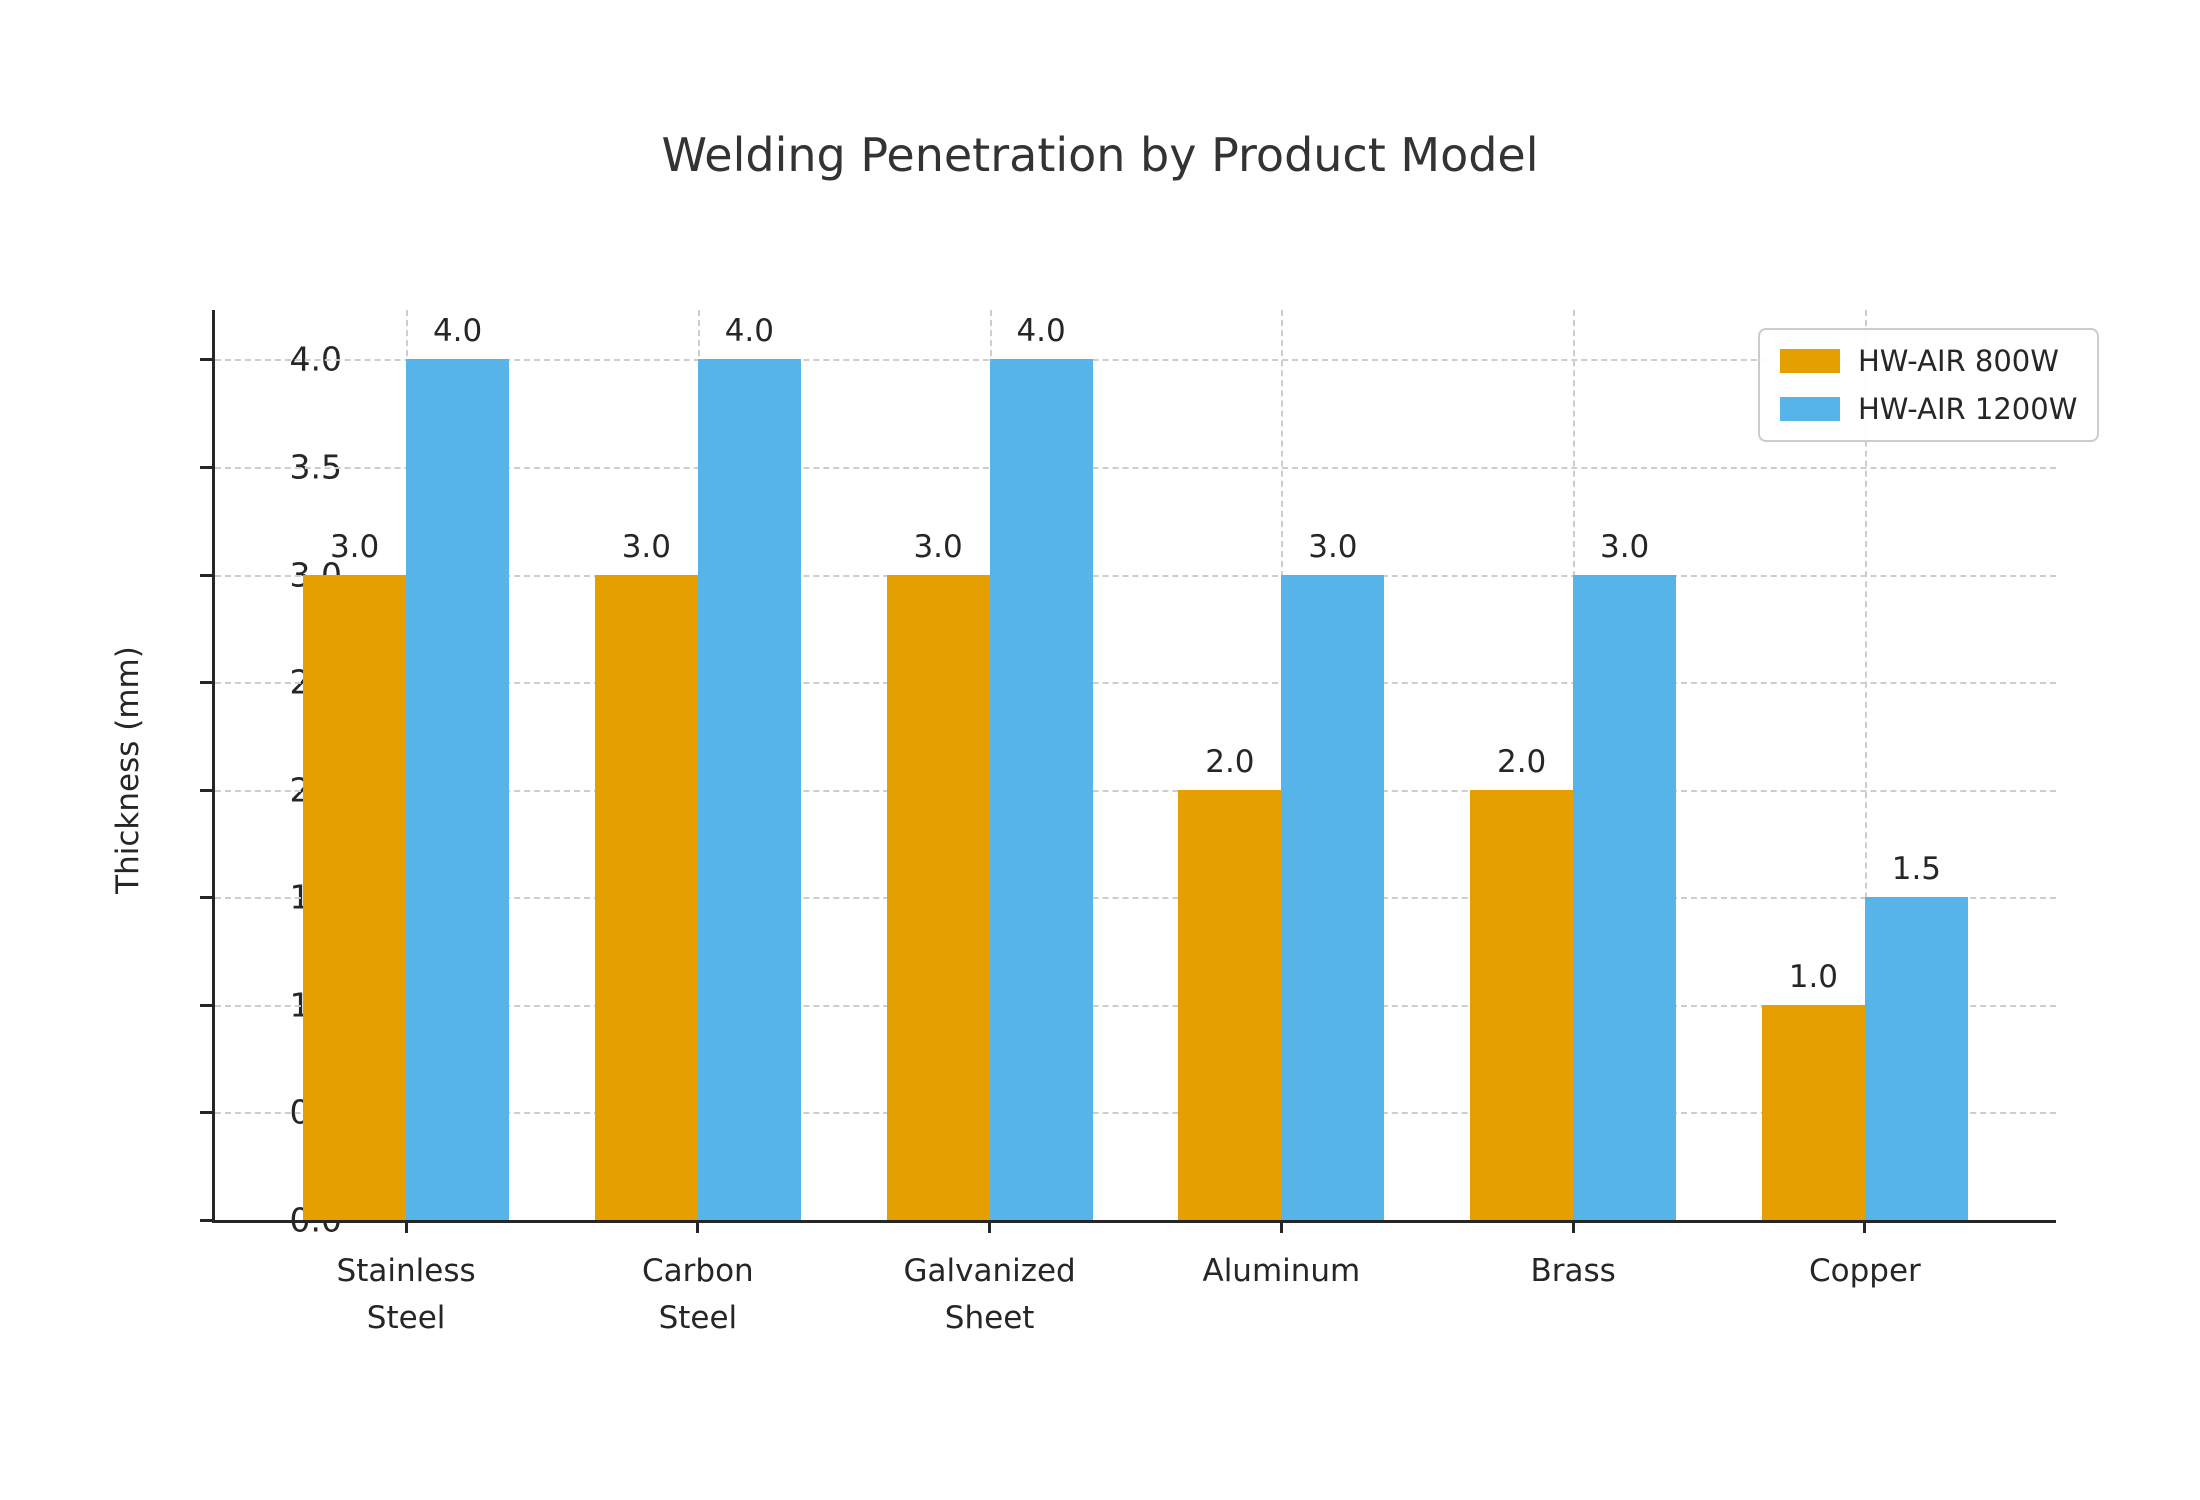 This screenshot has width=2200, height=1500. What do you see at coordinates (213, 766) in the screenshot?
I see `y-axis-spine` at bounding box center [213, 766].